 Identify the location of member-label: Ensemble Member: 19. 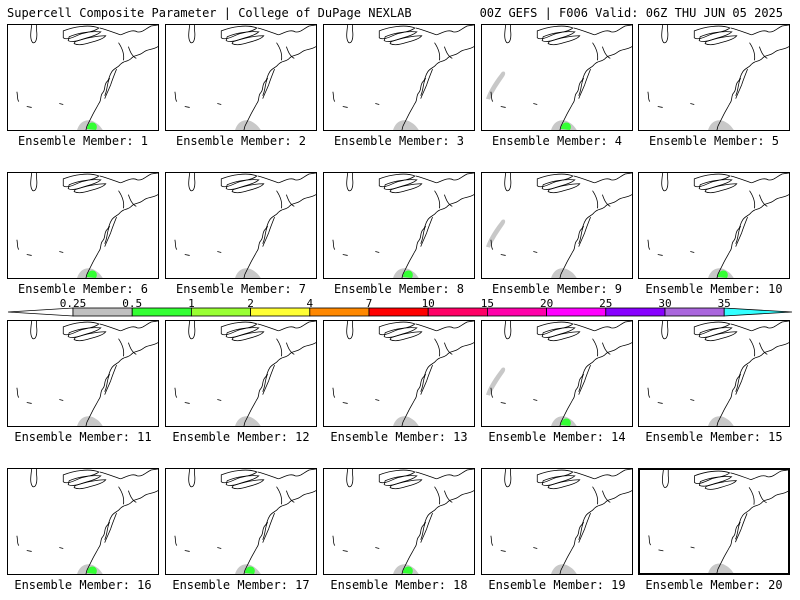
(557, 585).